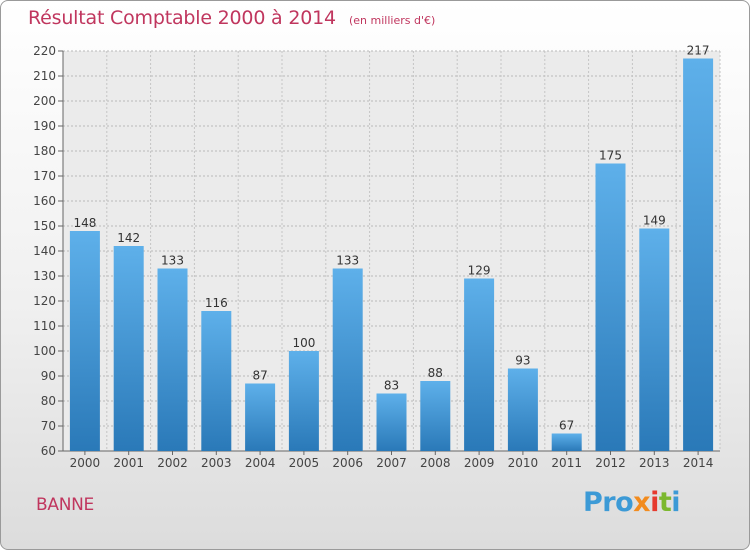  What do you see at coordinates (610, 156) in the screenshot?
I see `bar-value-label: 175` at bounding box center [610, 156].